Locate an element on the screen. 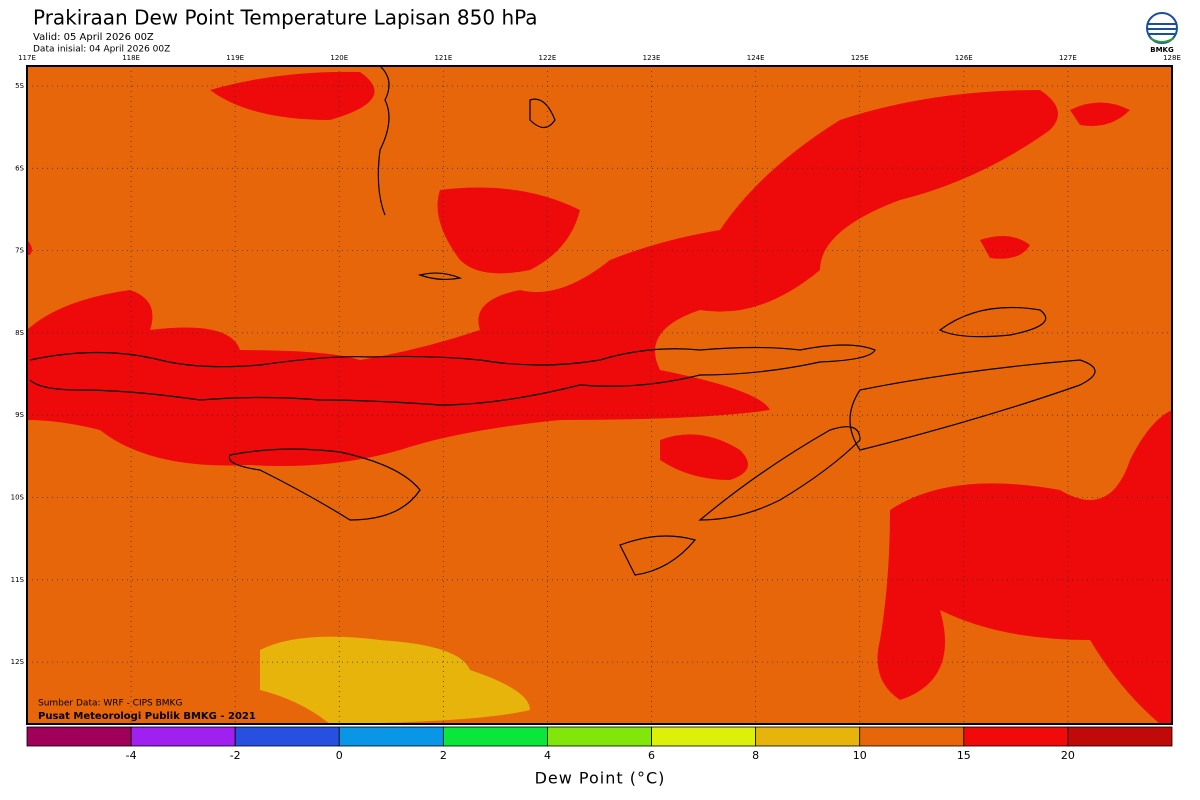 This screenshot has height=800, width=1200. longitude-label: 125E is located at coordinates (860, 58).